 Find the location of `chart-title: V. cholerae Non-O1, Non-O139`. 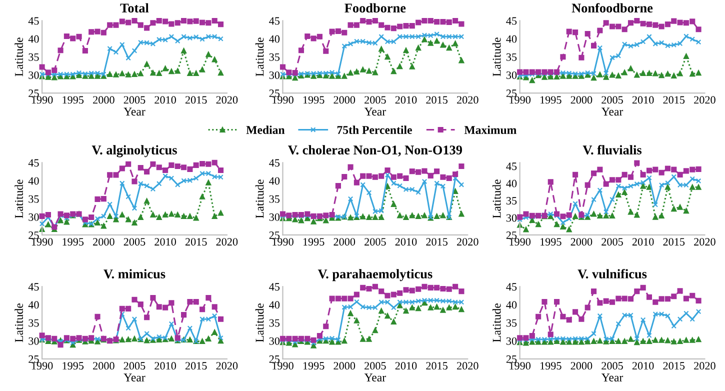

chart-title: V. cholerae Non-O1, Non-O139 is located at coordinates (375, 150).